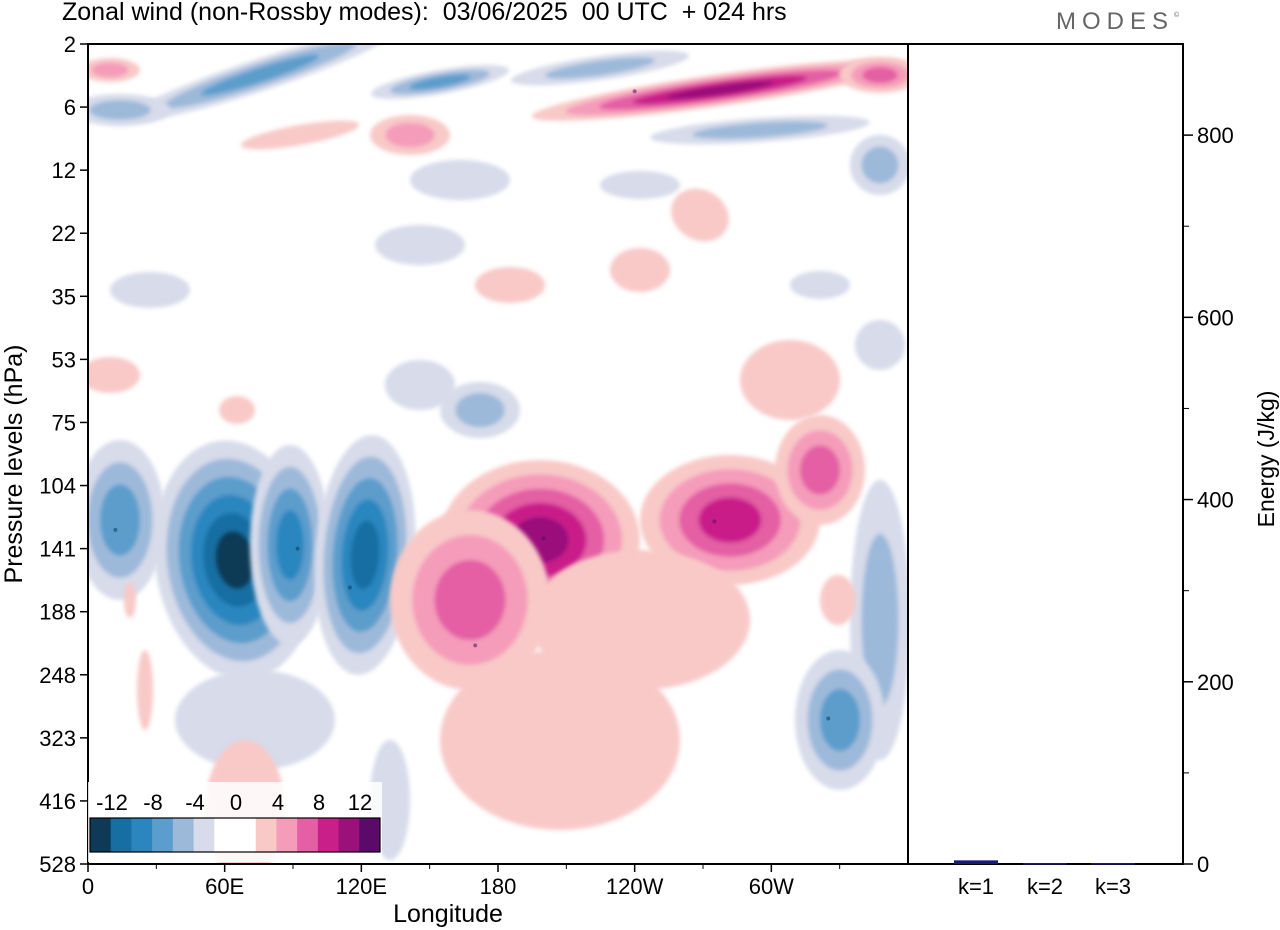 The image size is (1280, 930). Describe the element at coordinates (1215, 317) in the screenshot. I see `energy-tick-label: 600` at that location.